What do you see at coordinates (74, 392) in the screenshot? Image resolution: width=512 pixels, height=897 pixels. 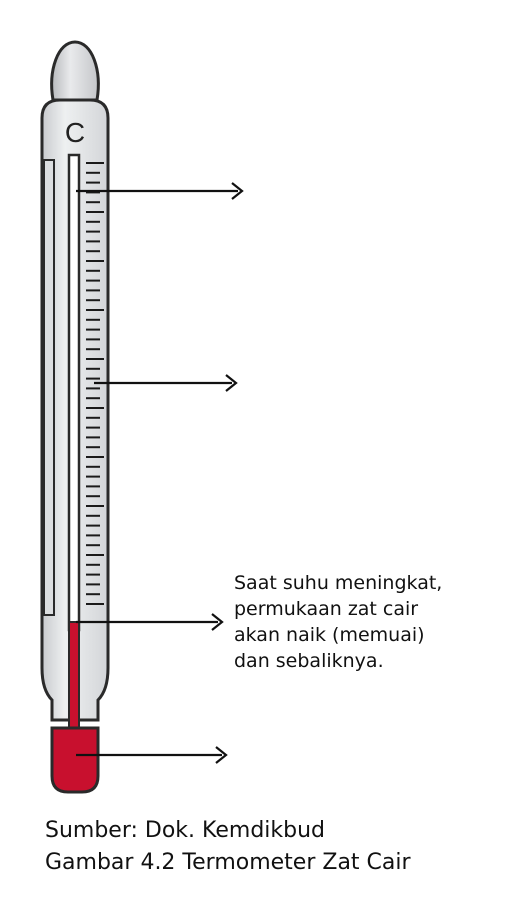 I see `capillary-tube` at bounding box center [74, 392].